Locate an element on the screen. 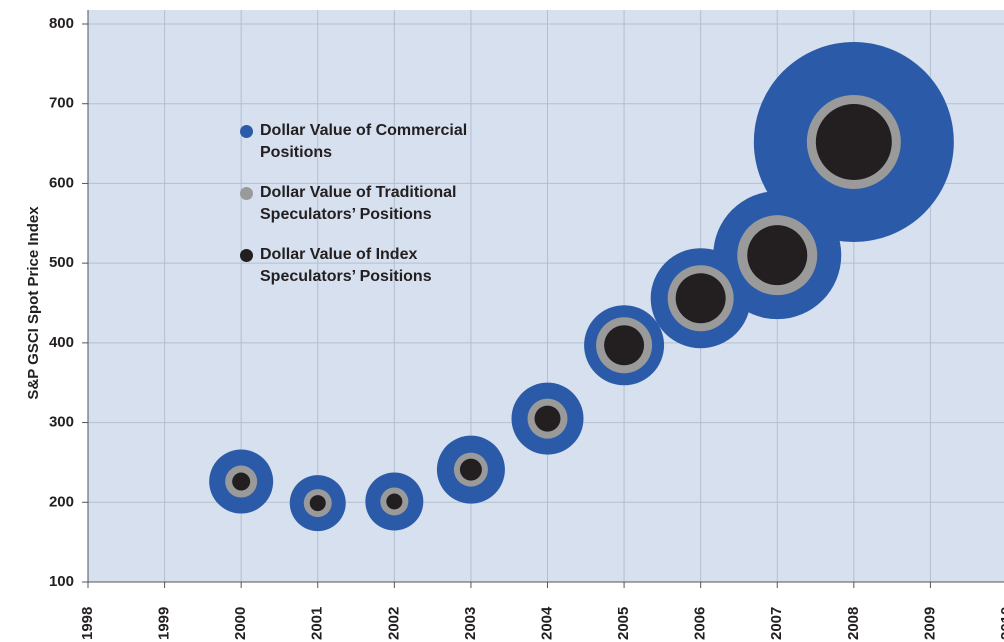  y-tick-label: 400 is located at coordinates (61, 342).